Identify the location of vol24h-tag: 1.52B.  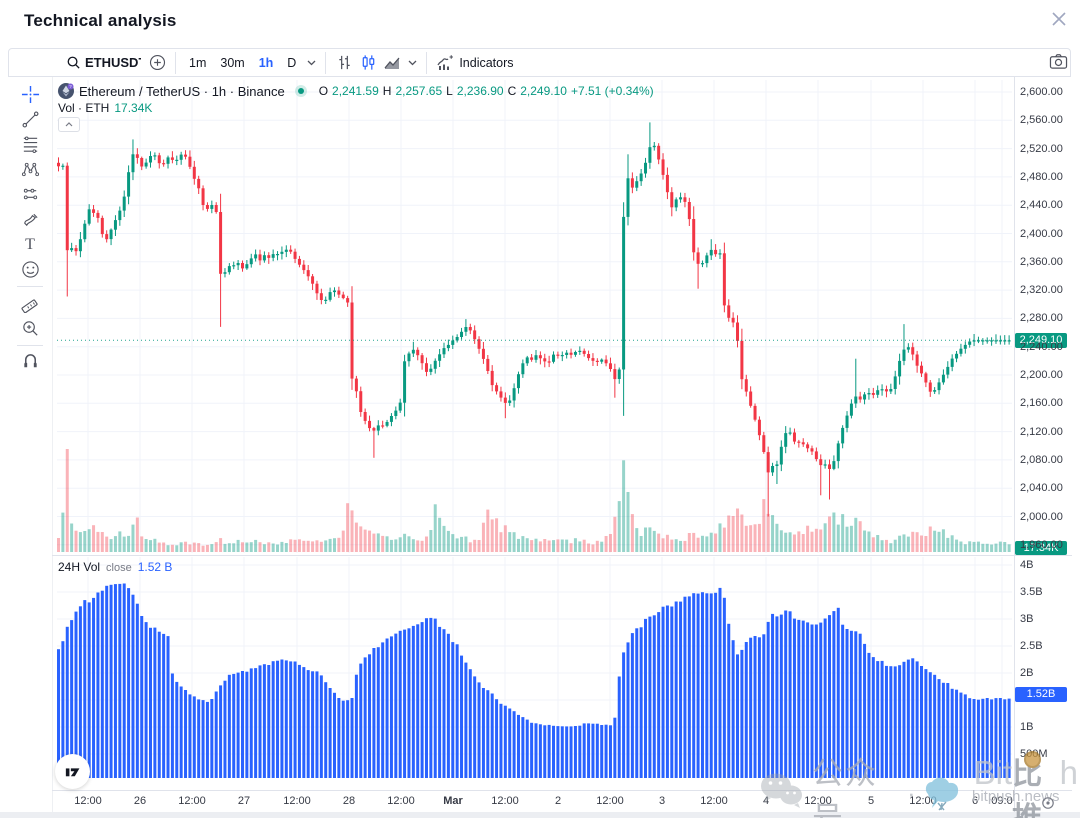
(1041, 694).